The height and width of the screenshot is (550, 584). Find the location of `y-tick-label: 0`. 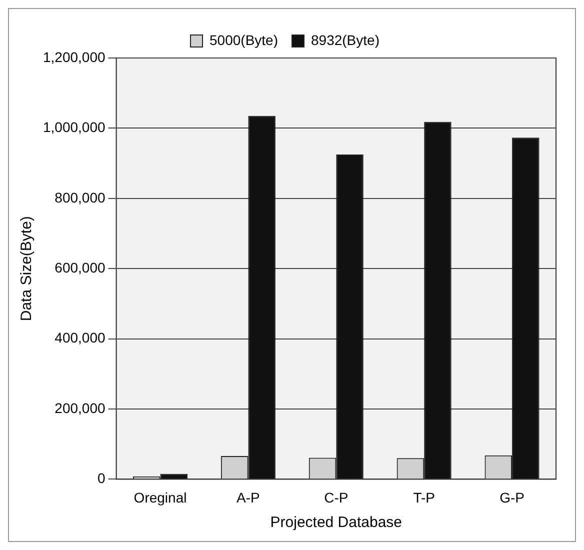

y-tick-label: 0 is located at coordinates (101, 478).